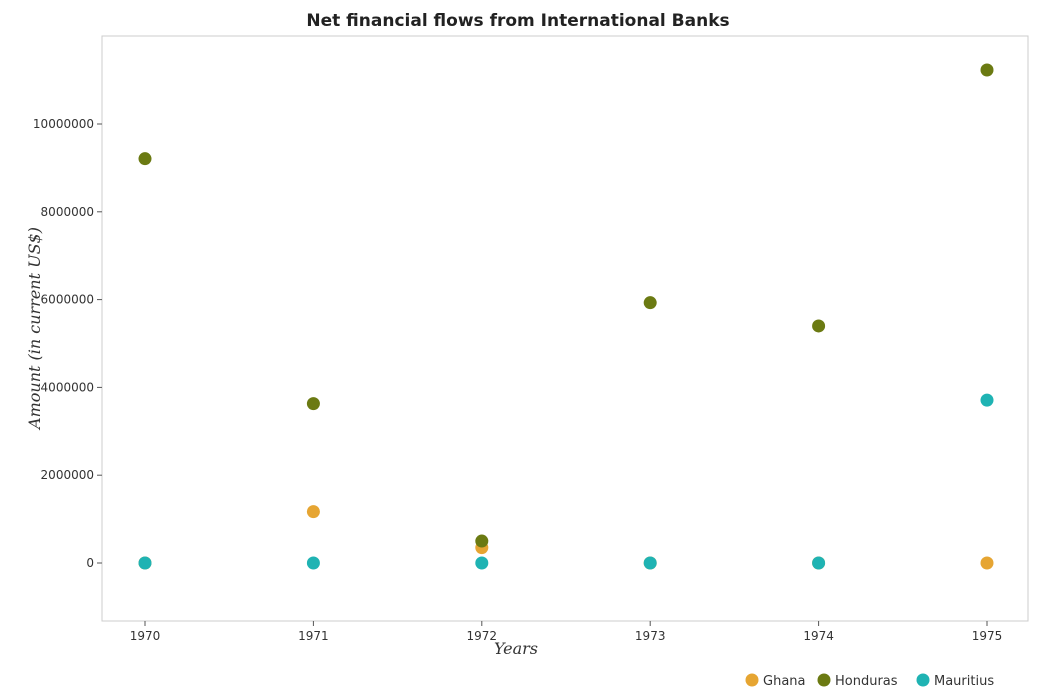  Describe the element at coordinates (866, 681) in the screenshot. I see `legend-label-honduras: Honduras` at that location.